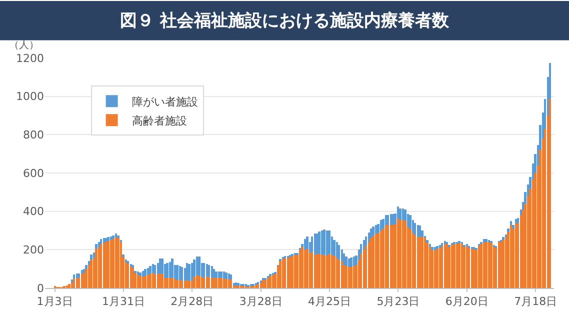 The width and height of the screenshot is (569, 320). What do you see at coordinates (40, 288) in the screenshot?
I see `y-tick-label: 0` at bounding box center [40, 288].